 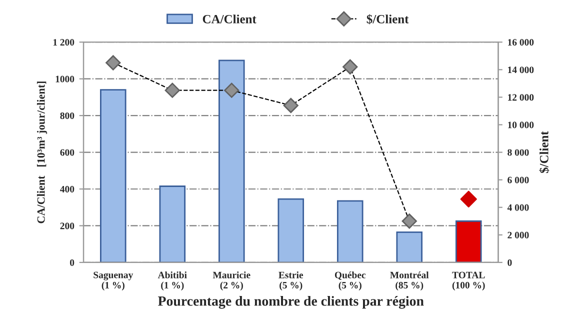 I want to click on y2-tick-label: 0, so click(x=510, y=262).